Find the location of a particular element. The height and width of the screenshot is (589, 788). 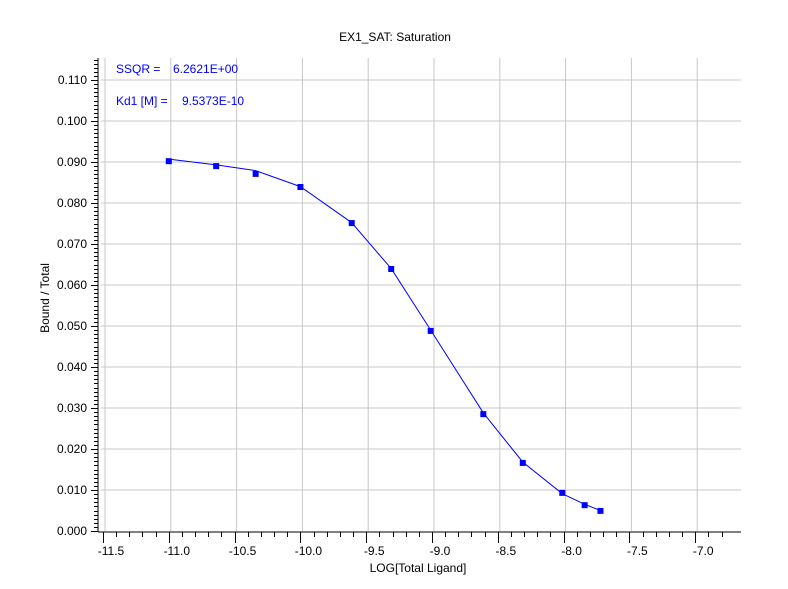

x-tick-label: -11.0 is located at coordinates (177, 551).